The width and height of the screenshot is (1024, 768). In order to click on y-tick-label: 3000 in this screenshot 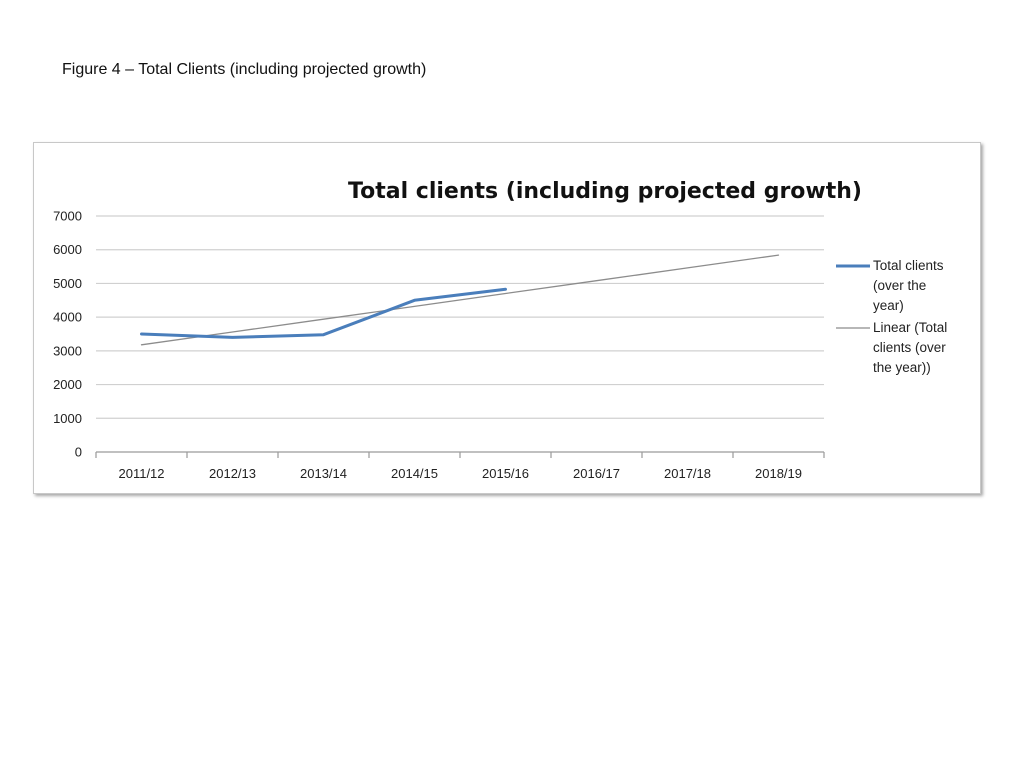, I will do `click(67, 350)`.